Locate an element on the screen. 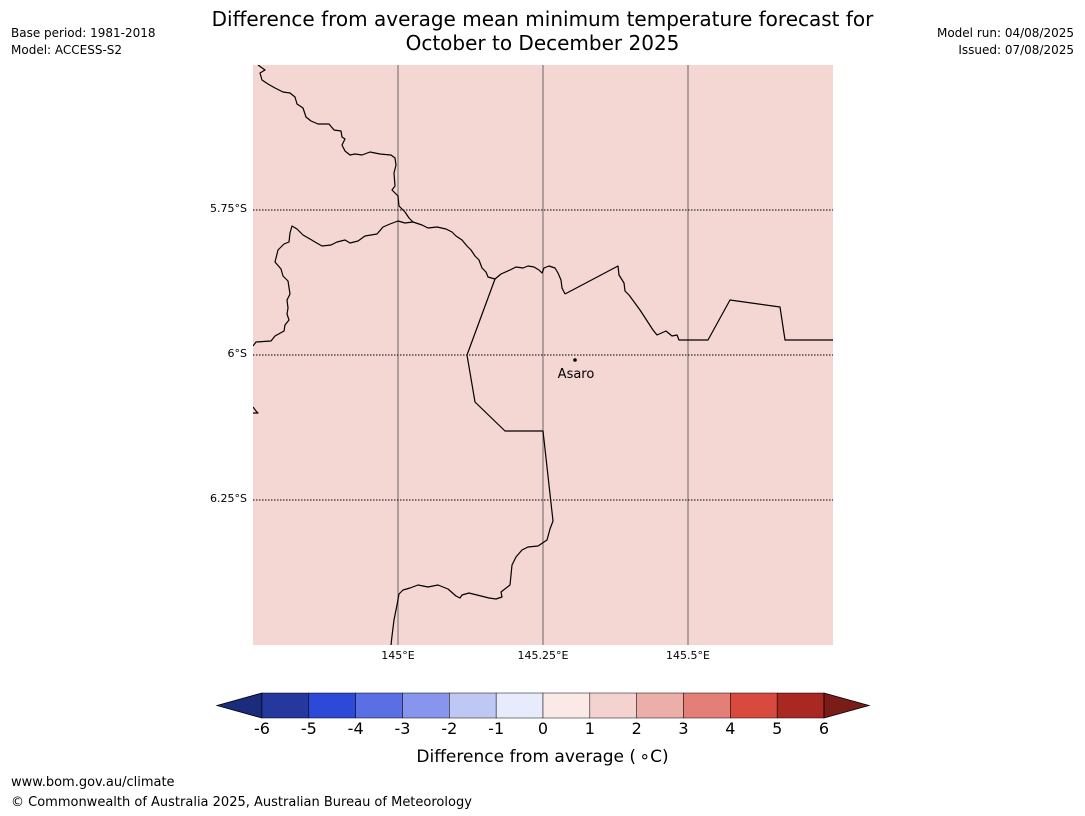  lon-label-14525: 145.25°E is located at coordinates (543, 655).